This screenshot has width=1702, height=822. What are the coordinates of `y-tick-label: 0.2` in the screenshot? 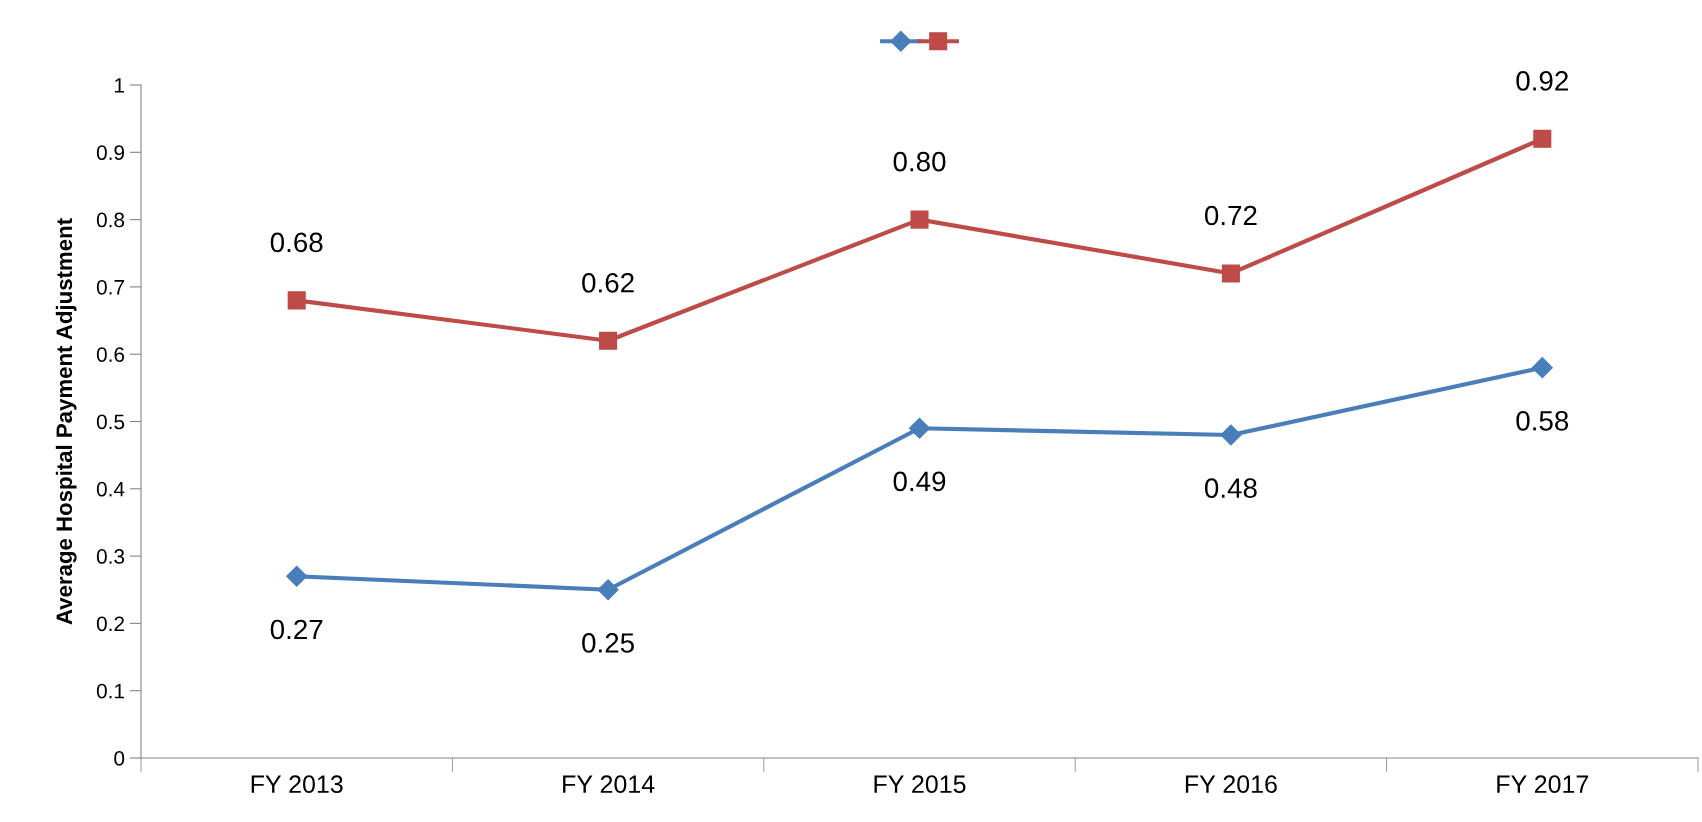 It's located at (110, 624).